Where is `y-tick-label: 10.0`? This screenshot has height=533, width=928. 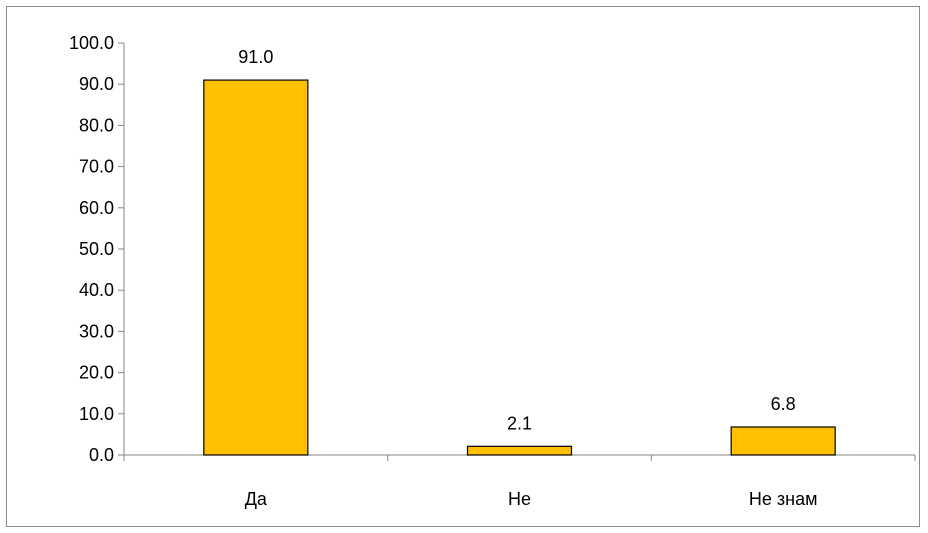
y-tick-label: 10.0 is located at coordinates (96, 414).